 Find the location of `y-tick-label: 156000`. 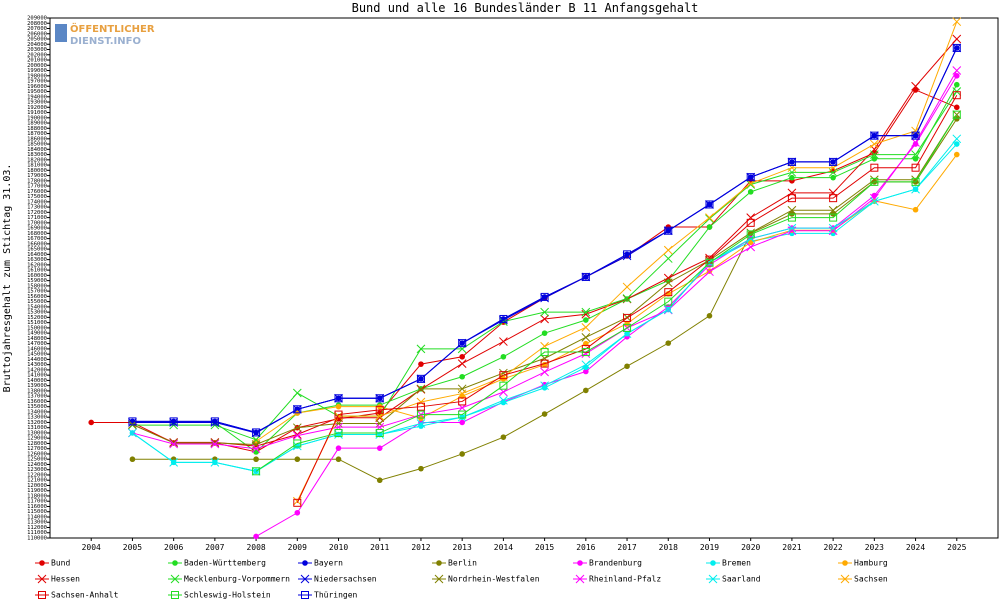

y-tick-label: 156000 is located at coordinates (37, 297).